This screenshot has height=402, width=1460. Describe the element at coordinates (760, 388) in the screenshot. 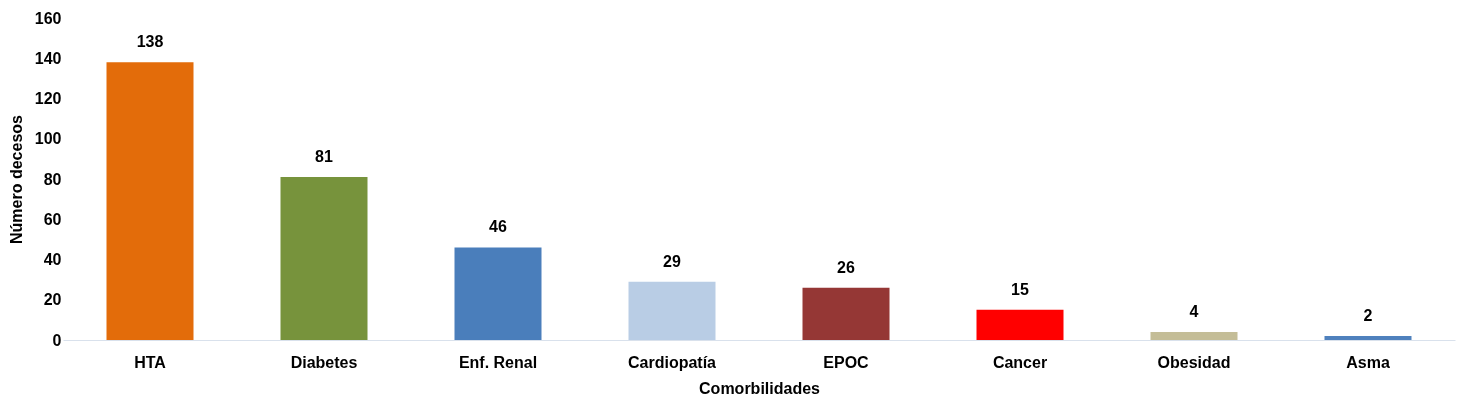

I see `x-axis-title: Comorbilidades` at that location.